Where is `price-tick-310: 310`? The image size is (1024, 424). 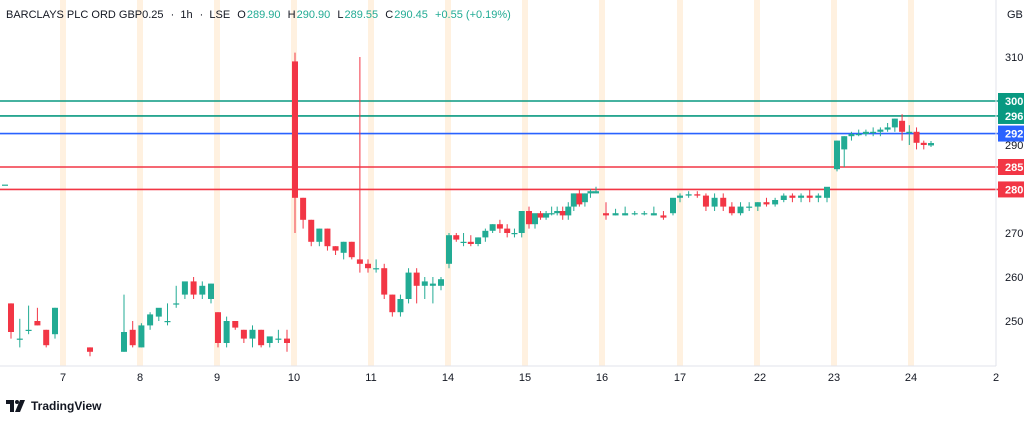 price-tick-310: 310 is located at coordinates (1014, 58).